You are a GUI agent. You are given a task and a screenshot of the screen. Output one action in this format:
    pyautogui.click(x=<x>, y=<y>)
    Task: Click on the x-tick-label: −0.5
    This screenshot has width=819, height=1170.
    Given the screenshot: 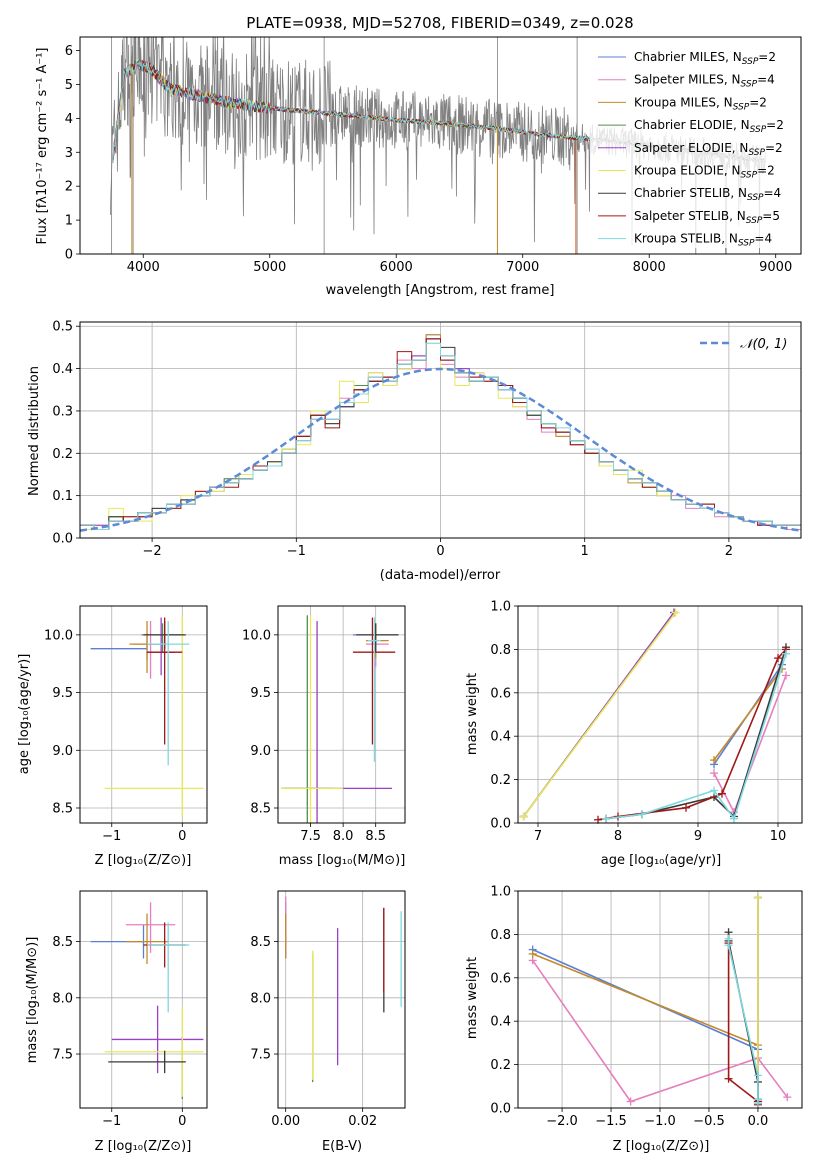 What is the action you would take?
    pyautogui.click(x=709, y=1121)
    